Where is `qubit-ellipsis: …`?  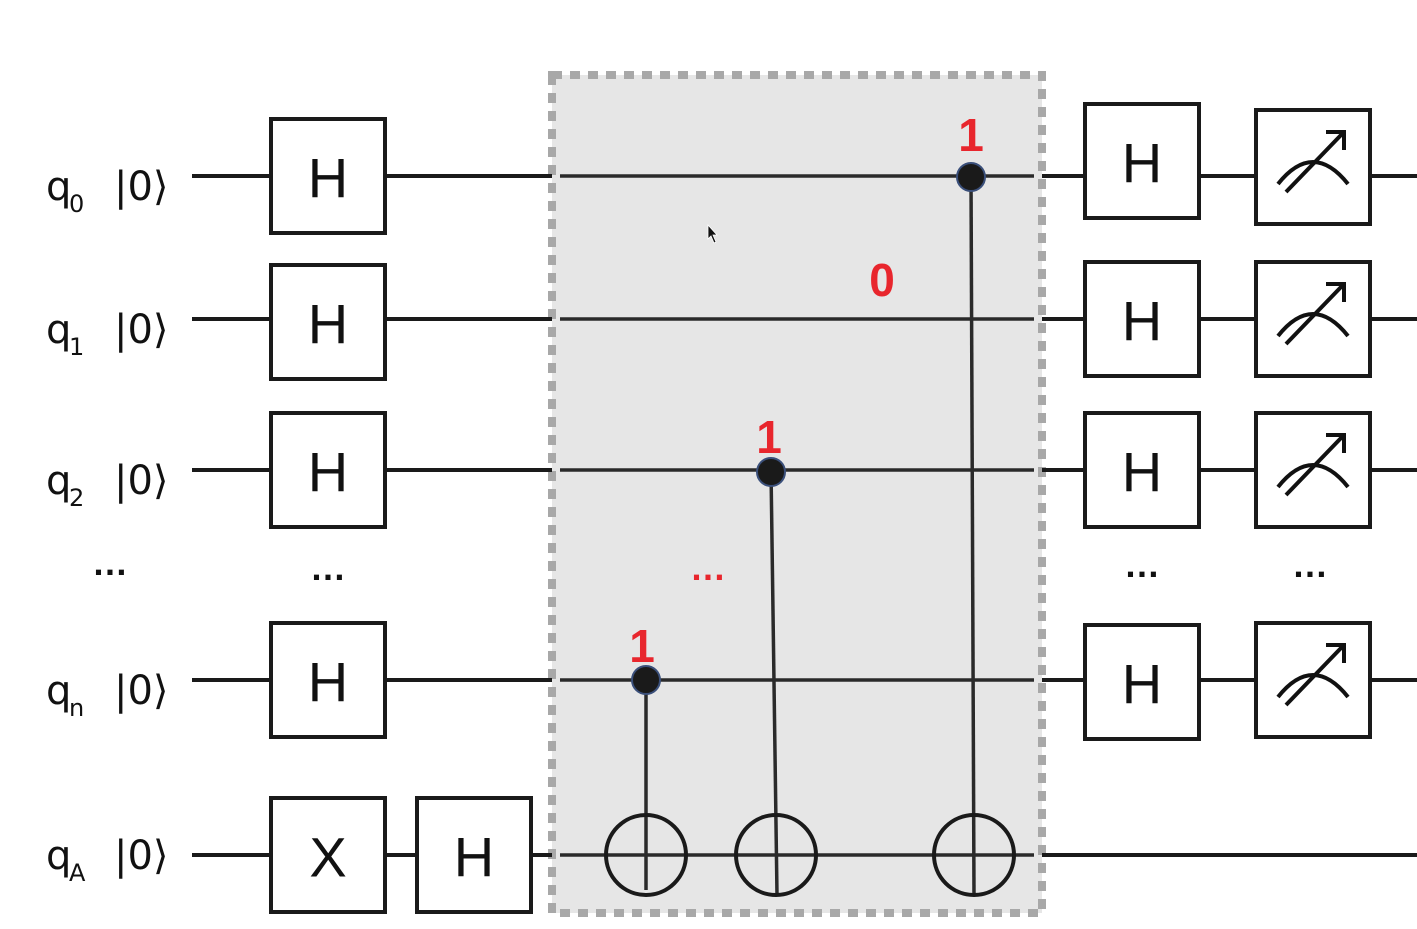 qubit-ellipsis: … is located at coordinates (110, 562).